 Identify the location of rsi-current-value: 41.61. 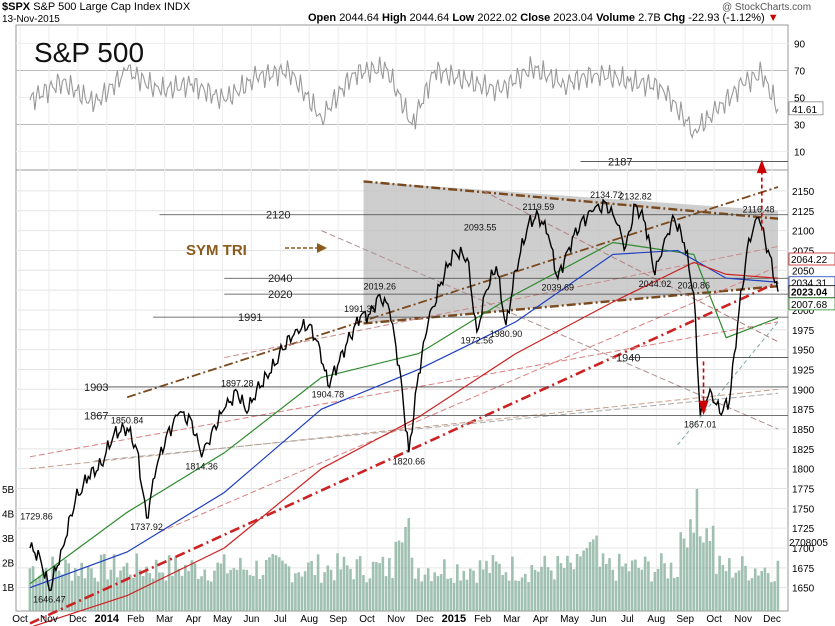
(804, 110).